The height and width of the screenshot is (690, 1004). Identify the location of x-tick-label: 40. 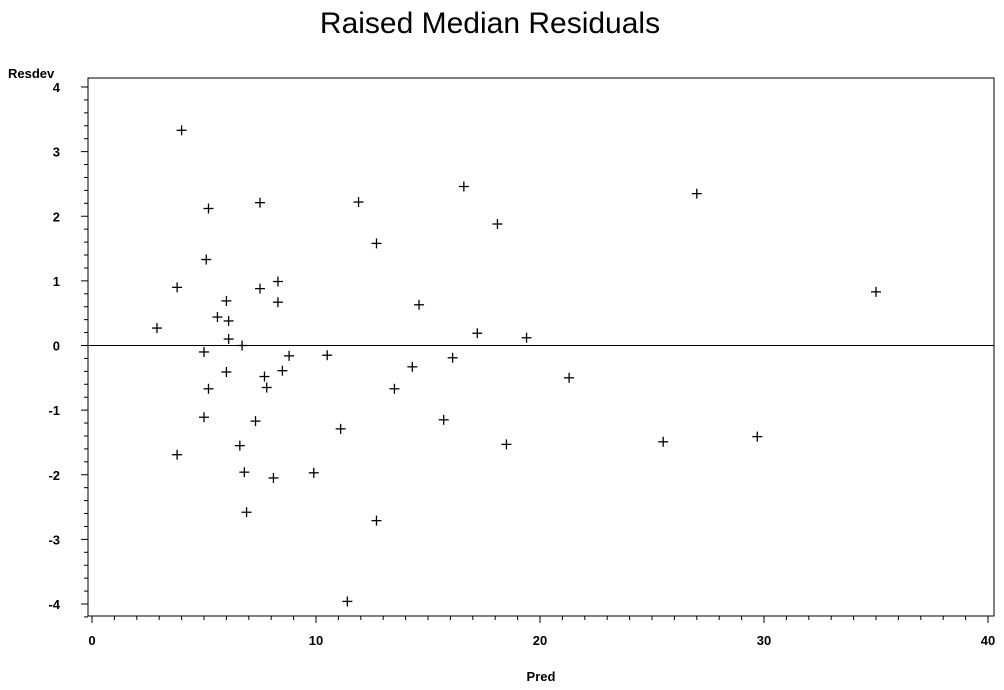
(988, 640).